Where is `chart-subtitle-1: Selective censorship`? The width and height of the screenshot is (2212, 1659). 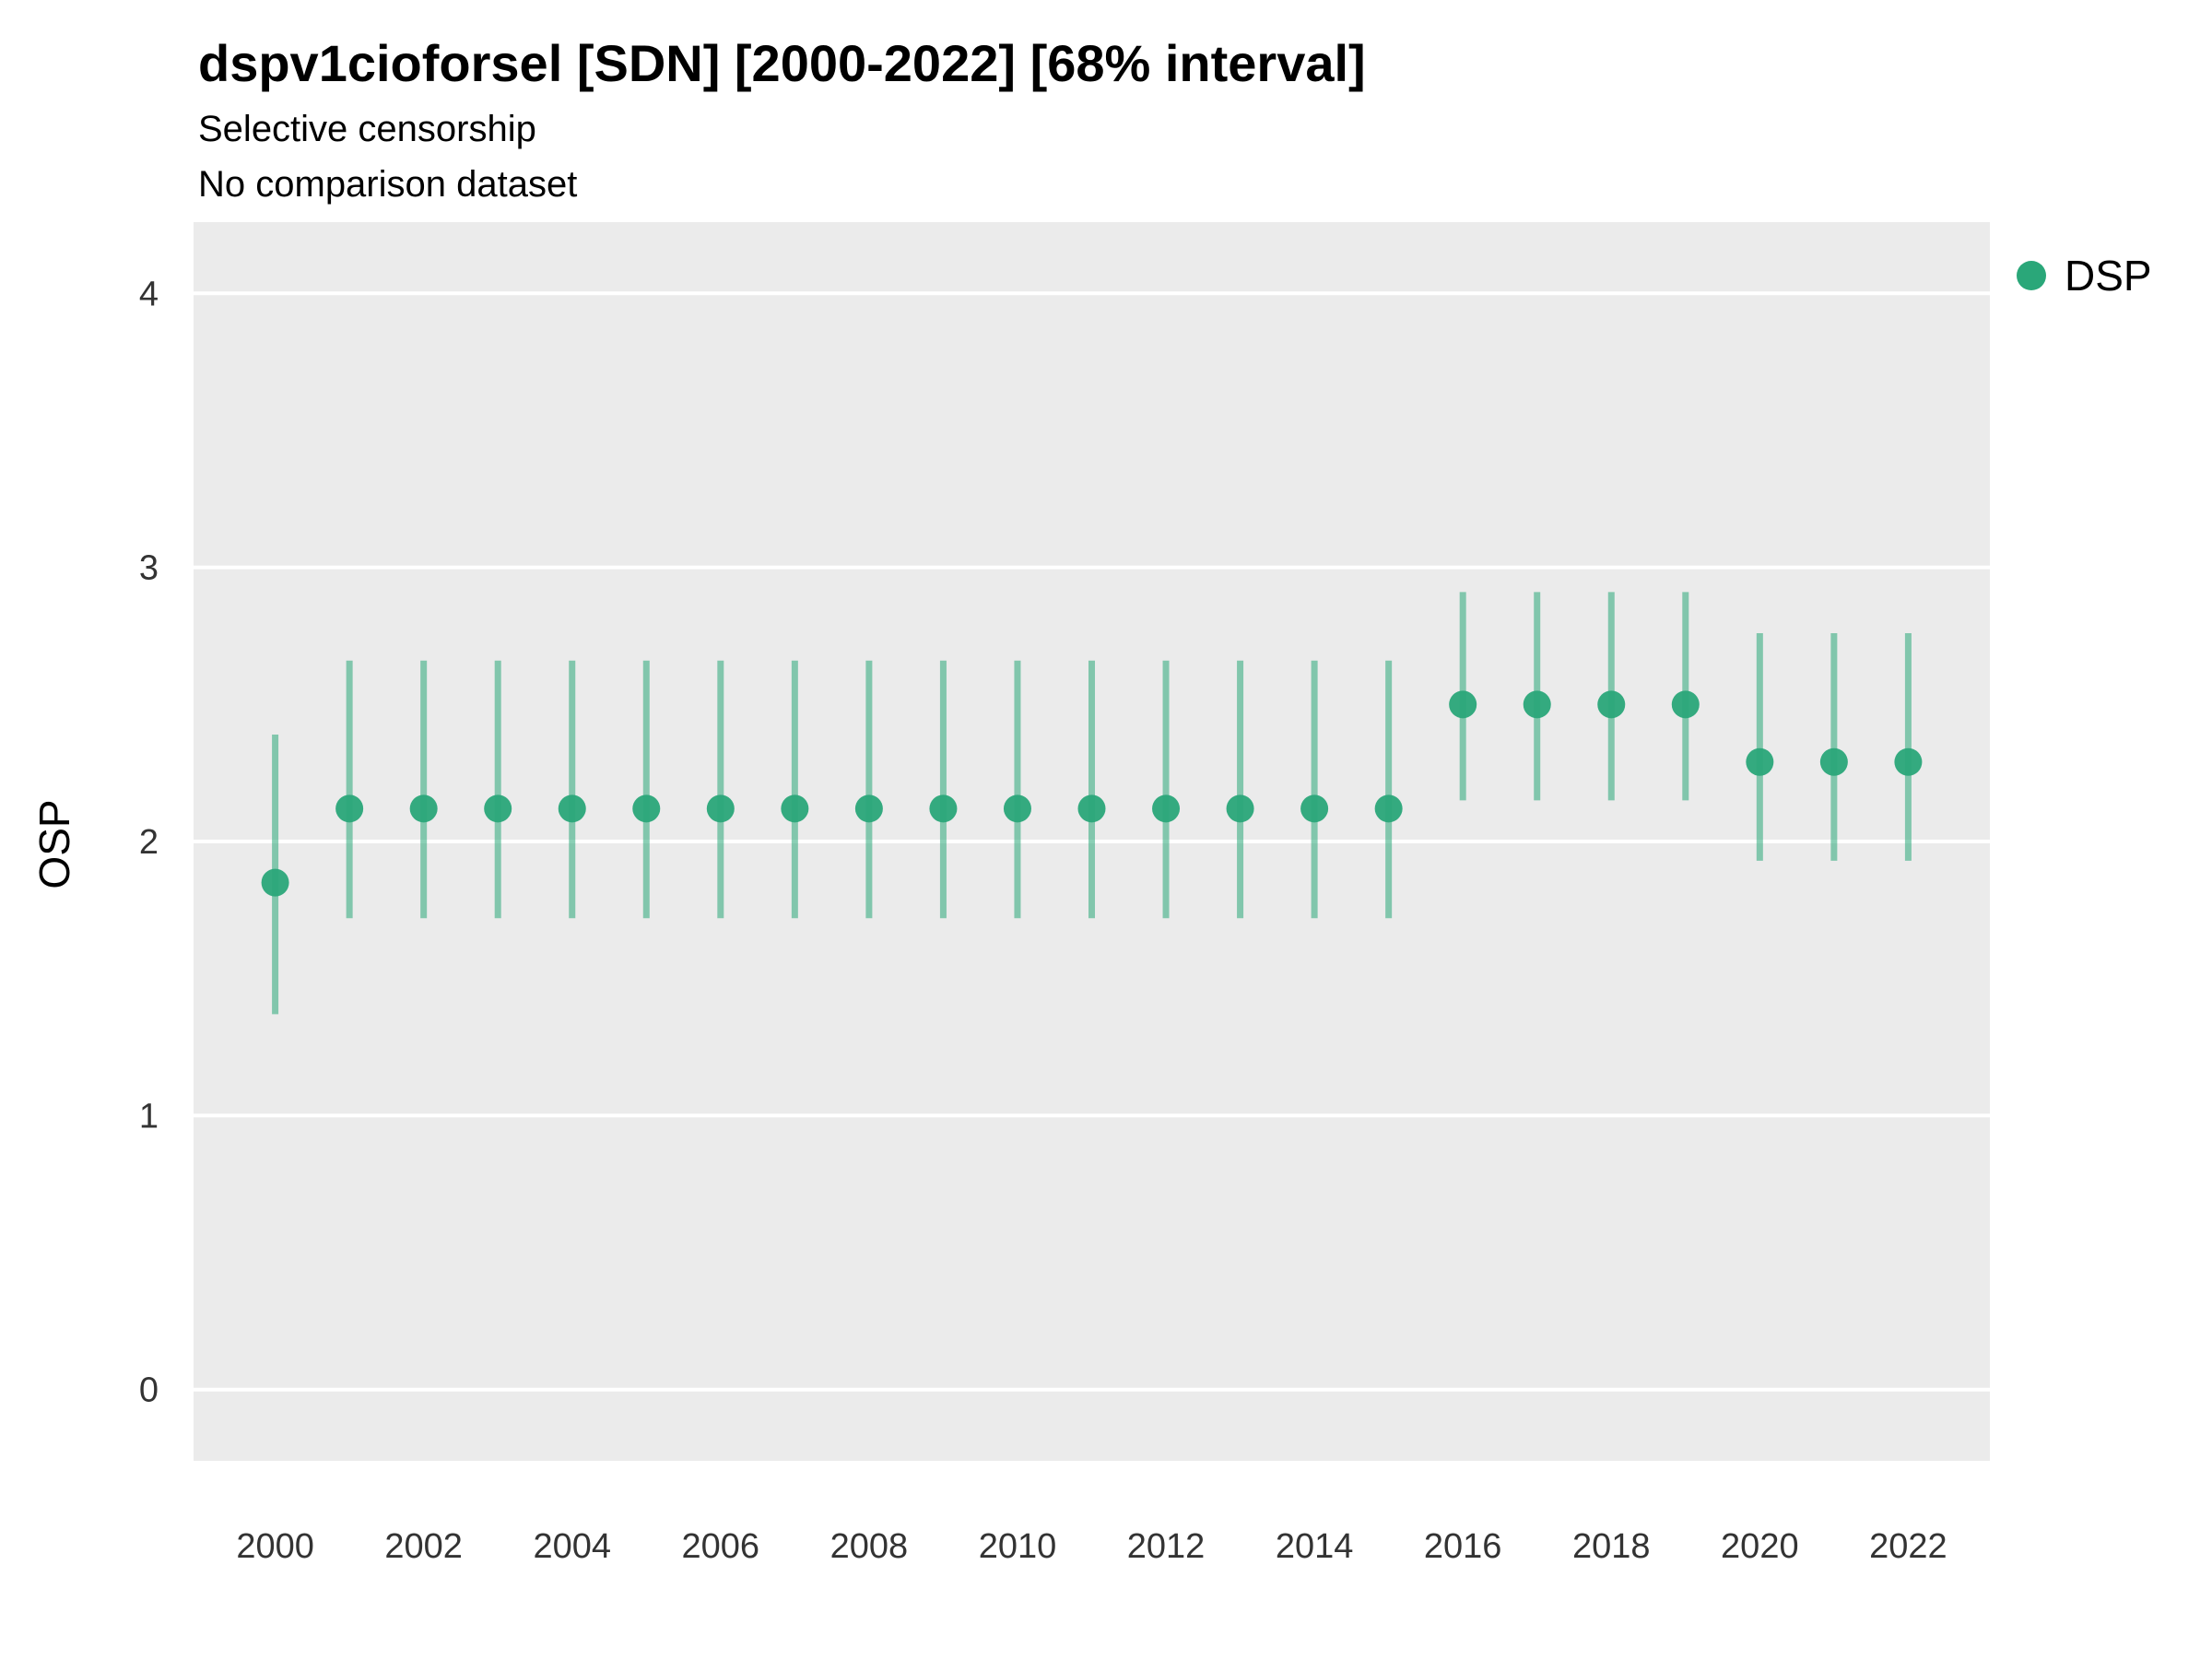 chart-subtitle-1: Selective censorship is located at coordinates (367, 129).